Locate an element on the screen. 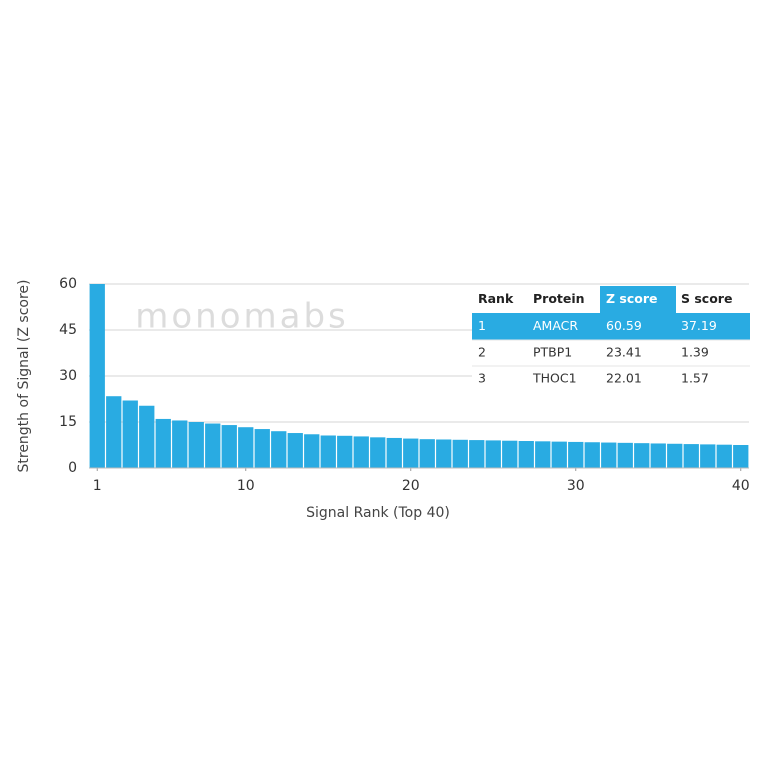 The image size is (764, 764). table-cell: 23.41 is located at coordinates (624, 352).